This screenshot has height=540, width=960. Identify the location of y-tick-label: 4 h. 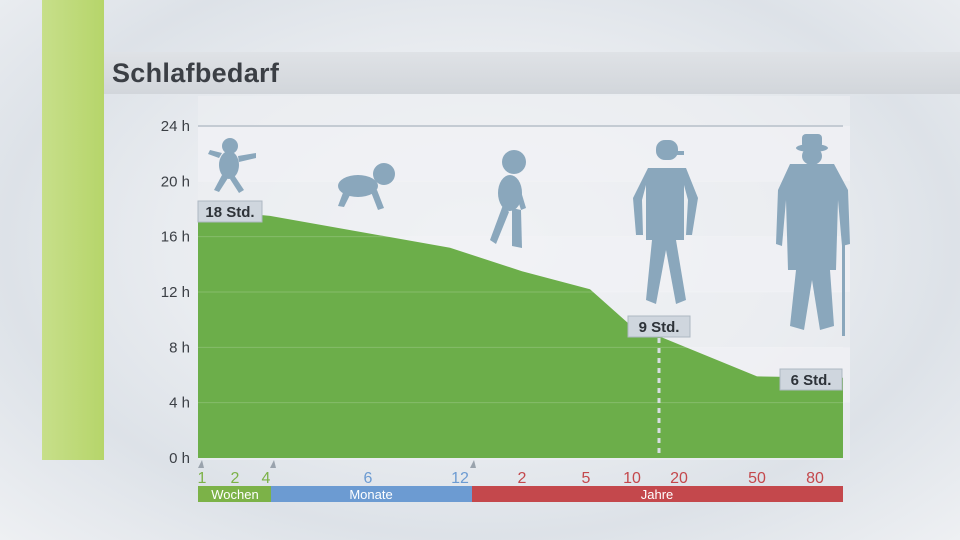
(179, 403).